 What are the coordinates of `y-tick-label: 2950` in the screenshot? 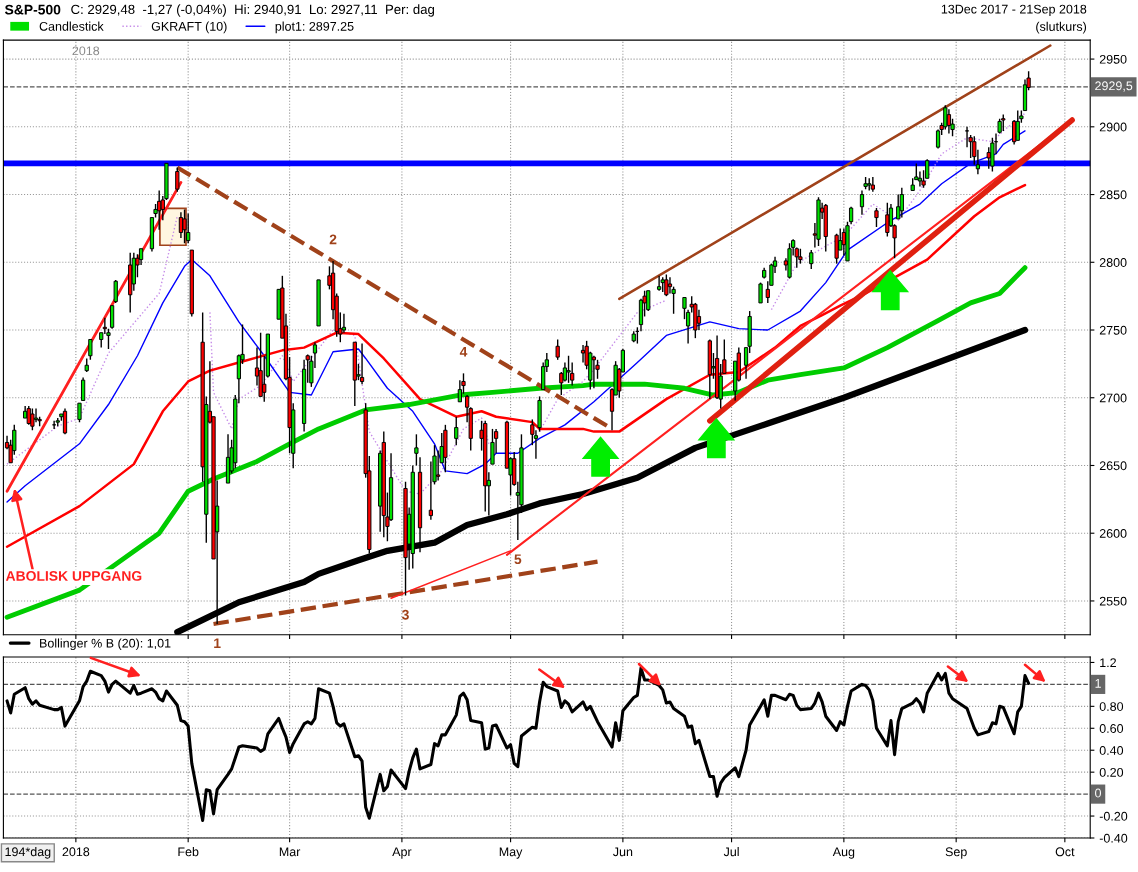 It's located at (1113, 59).